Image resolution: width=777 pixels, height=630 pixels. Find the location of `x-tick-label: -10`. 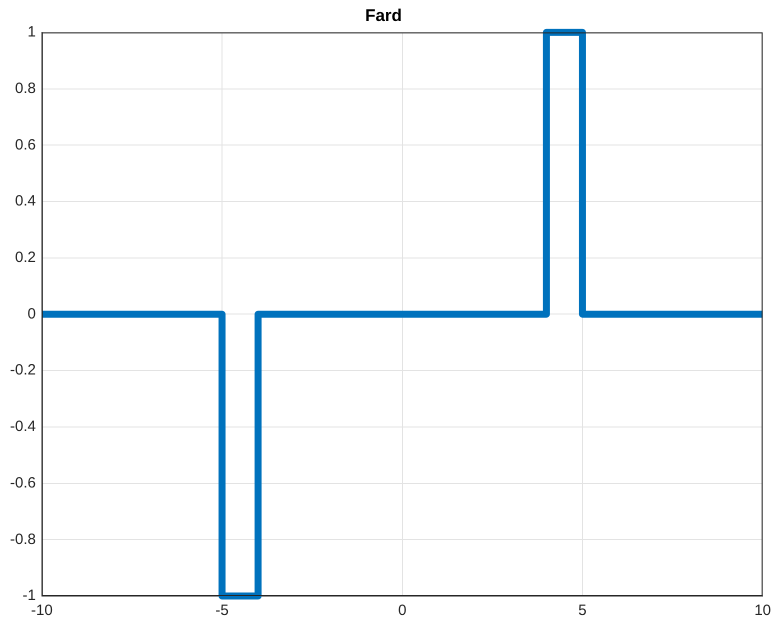

x-tick-label: -10 is located at coordinates (42, 611).